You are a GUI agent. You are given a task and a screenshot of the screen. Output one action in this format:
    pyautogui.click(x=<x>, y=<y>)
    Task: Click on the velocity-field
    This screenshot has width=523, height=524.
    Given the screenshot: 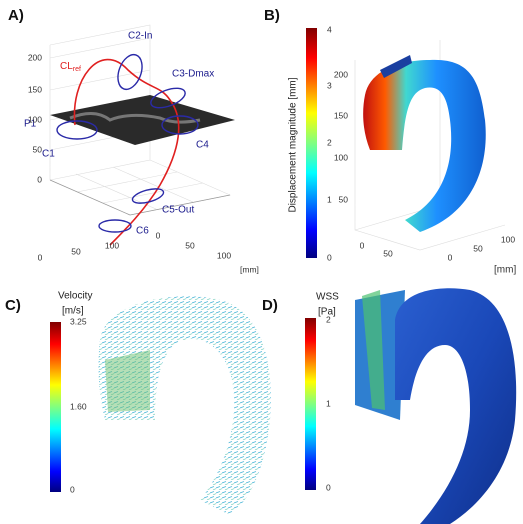 What is the action you would take?
    pyautogui.click(x=184, y=405)
    